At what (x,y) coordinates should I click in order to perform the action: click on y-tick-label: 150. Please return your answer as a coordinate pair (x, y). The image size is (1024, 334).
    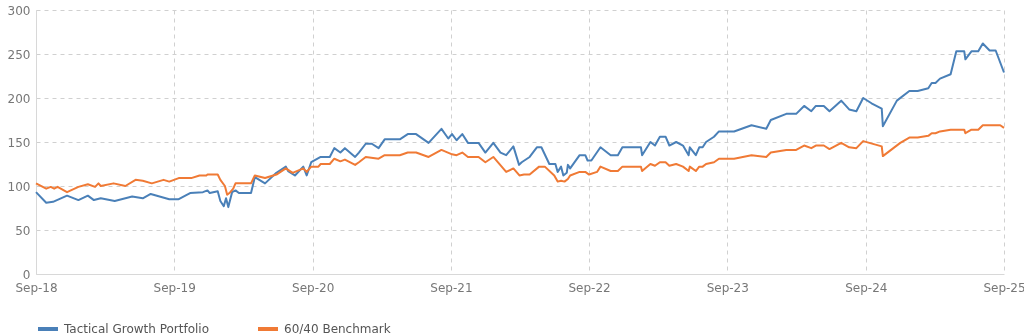
    Looking at the image, I should click on (19, 142).